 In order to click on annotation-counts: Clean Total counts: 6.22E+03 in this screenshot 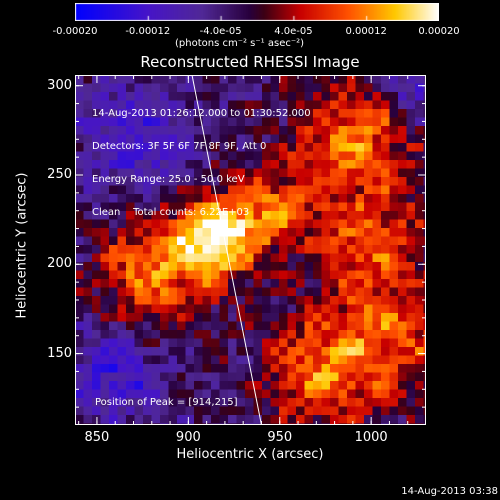, I will do `click(171, 212)`.